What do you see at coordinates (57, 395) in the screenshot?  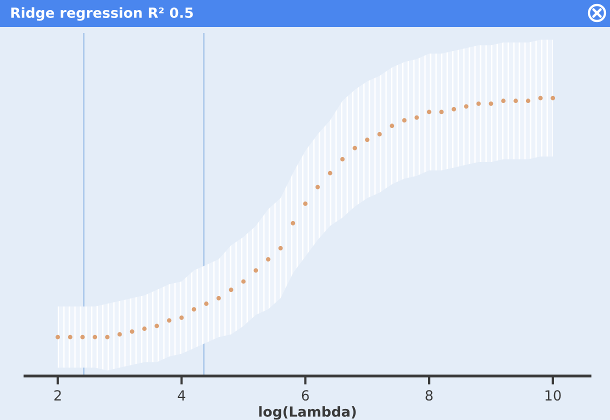 I see `x-tick-label: 2` at bounding box center [57, 395].